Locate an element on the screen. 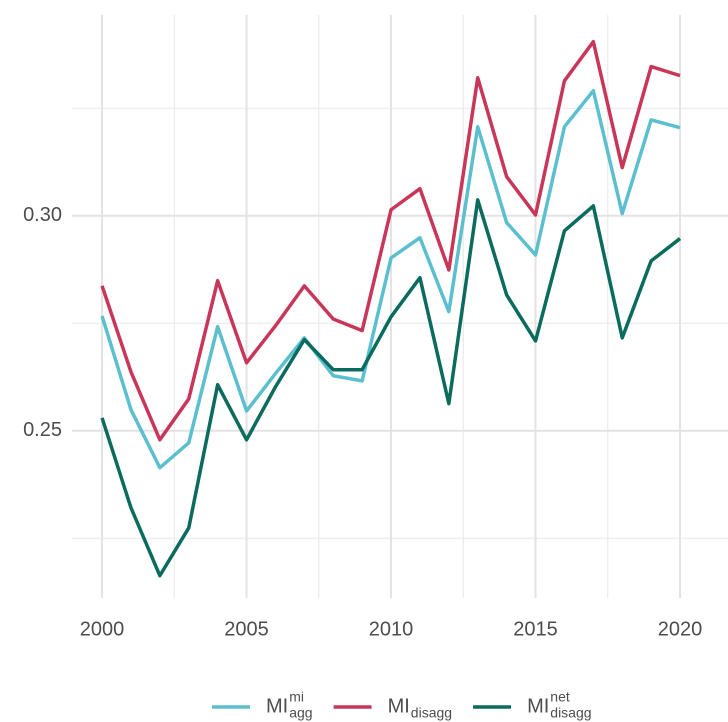 This screenshot has width=728, height=722. y-tick-label: 0.25 is located at coordinates (42, 430).